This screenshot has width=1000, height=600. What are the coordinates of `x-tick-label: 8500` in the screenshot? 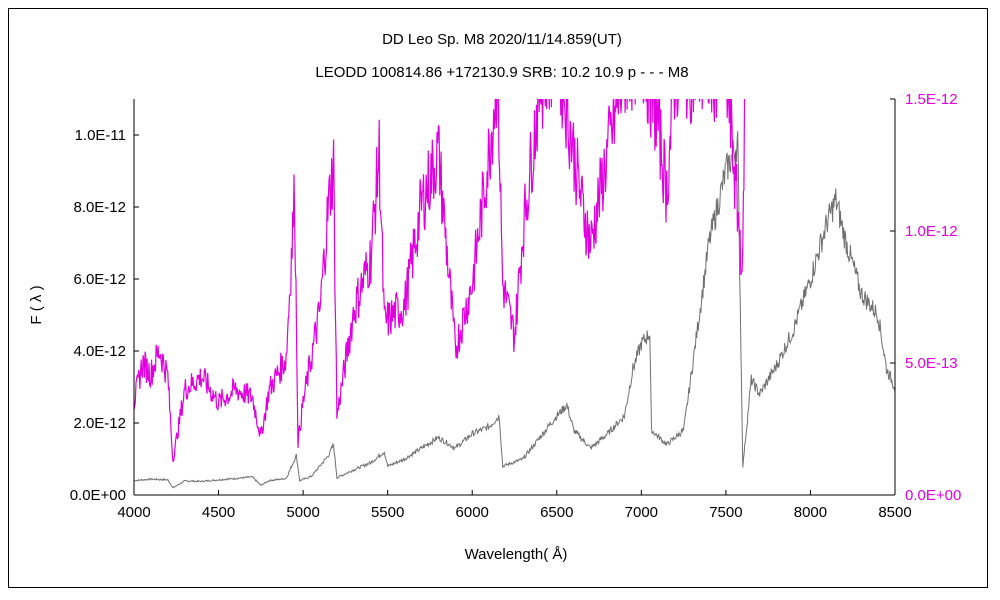 It's located at (894, 512).